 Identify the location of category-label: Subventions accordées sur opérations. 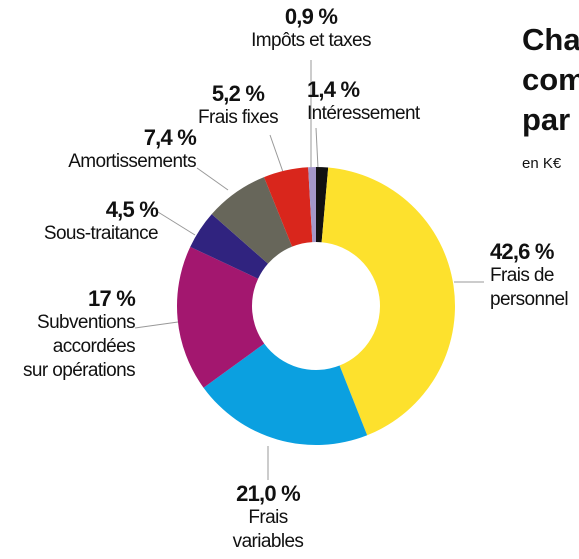
(79, 346).